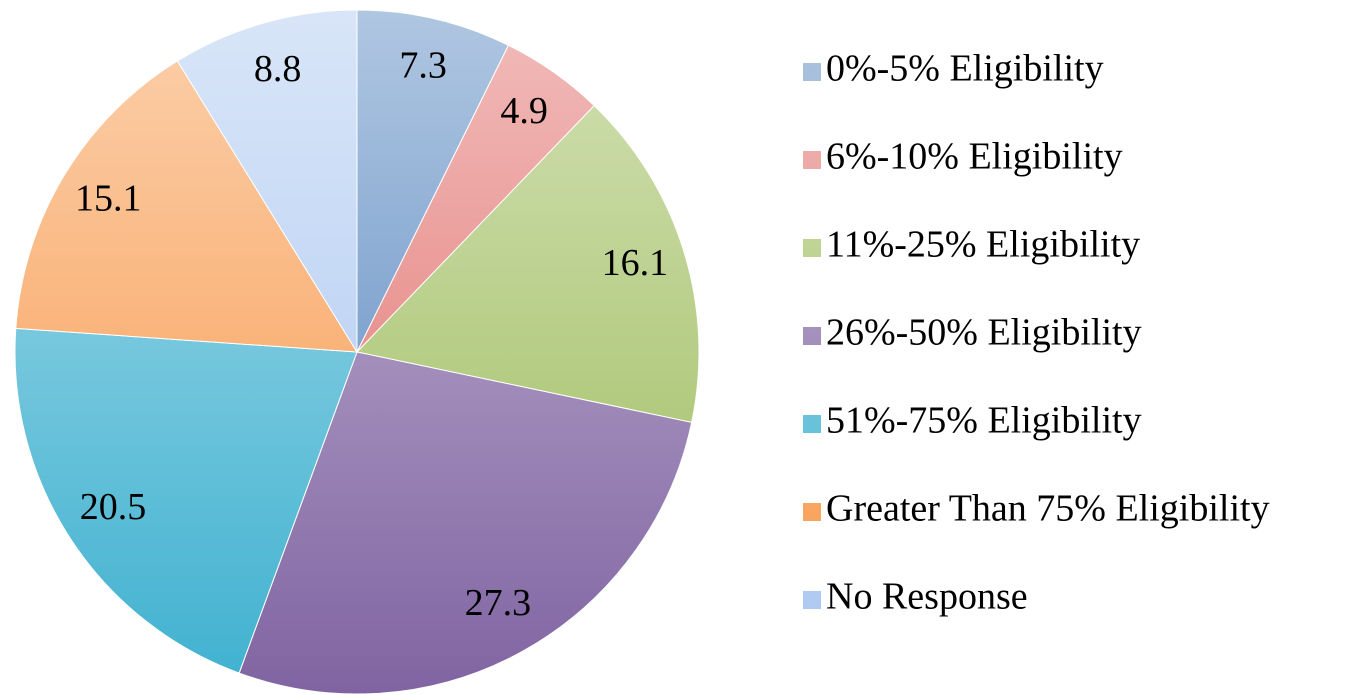 The width and height of the screenshot is (1358, 694). Describe the element at coordinates (1048, 509) in the screenshot. I see `legend-label: Greater Than 75% Eligibility` at that location.